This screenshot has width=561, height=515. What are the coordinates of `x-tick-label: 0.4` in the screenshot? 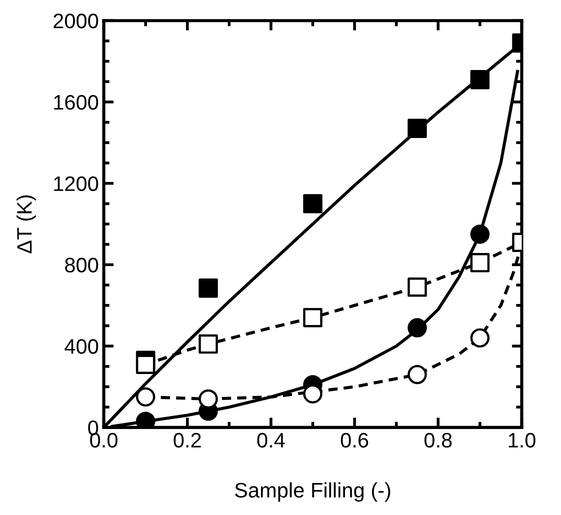 It's located at (271, 440).